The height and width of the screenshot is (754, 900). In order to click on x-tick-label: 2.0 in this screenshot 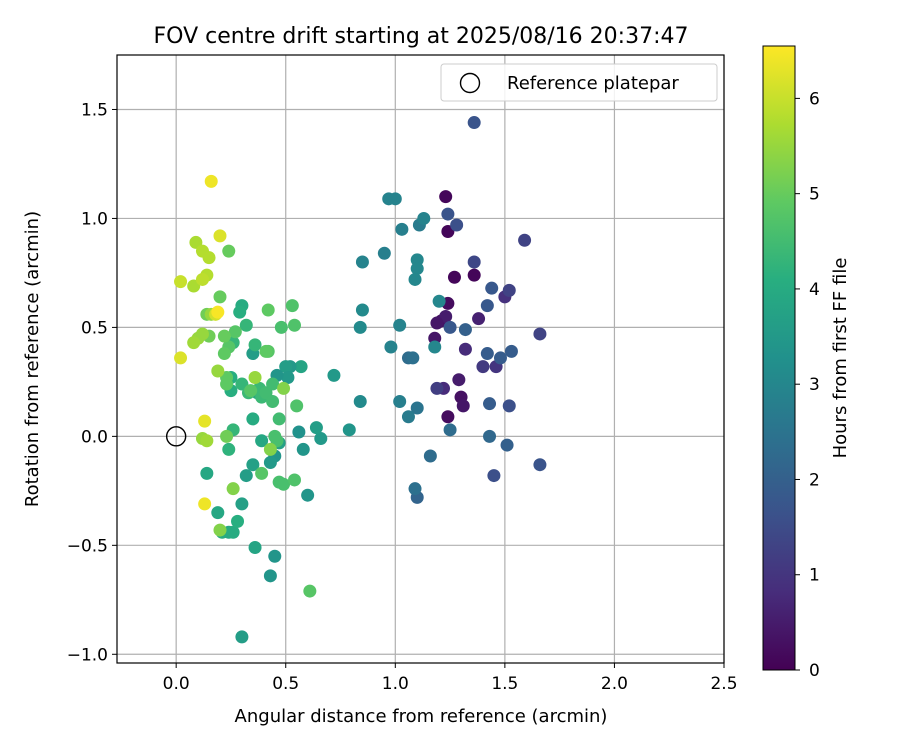, I will do `click(614, 684)`.